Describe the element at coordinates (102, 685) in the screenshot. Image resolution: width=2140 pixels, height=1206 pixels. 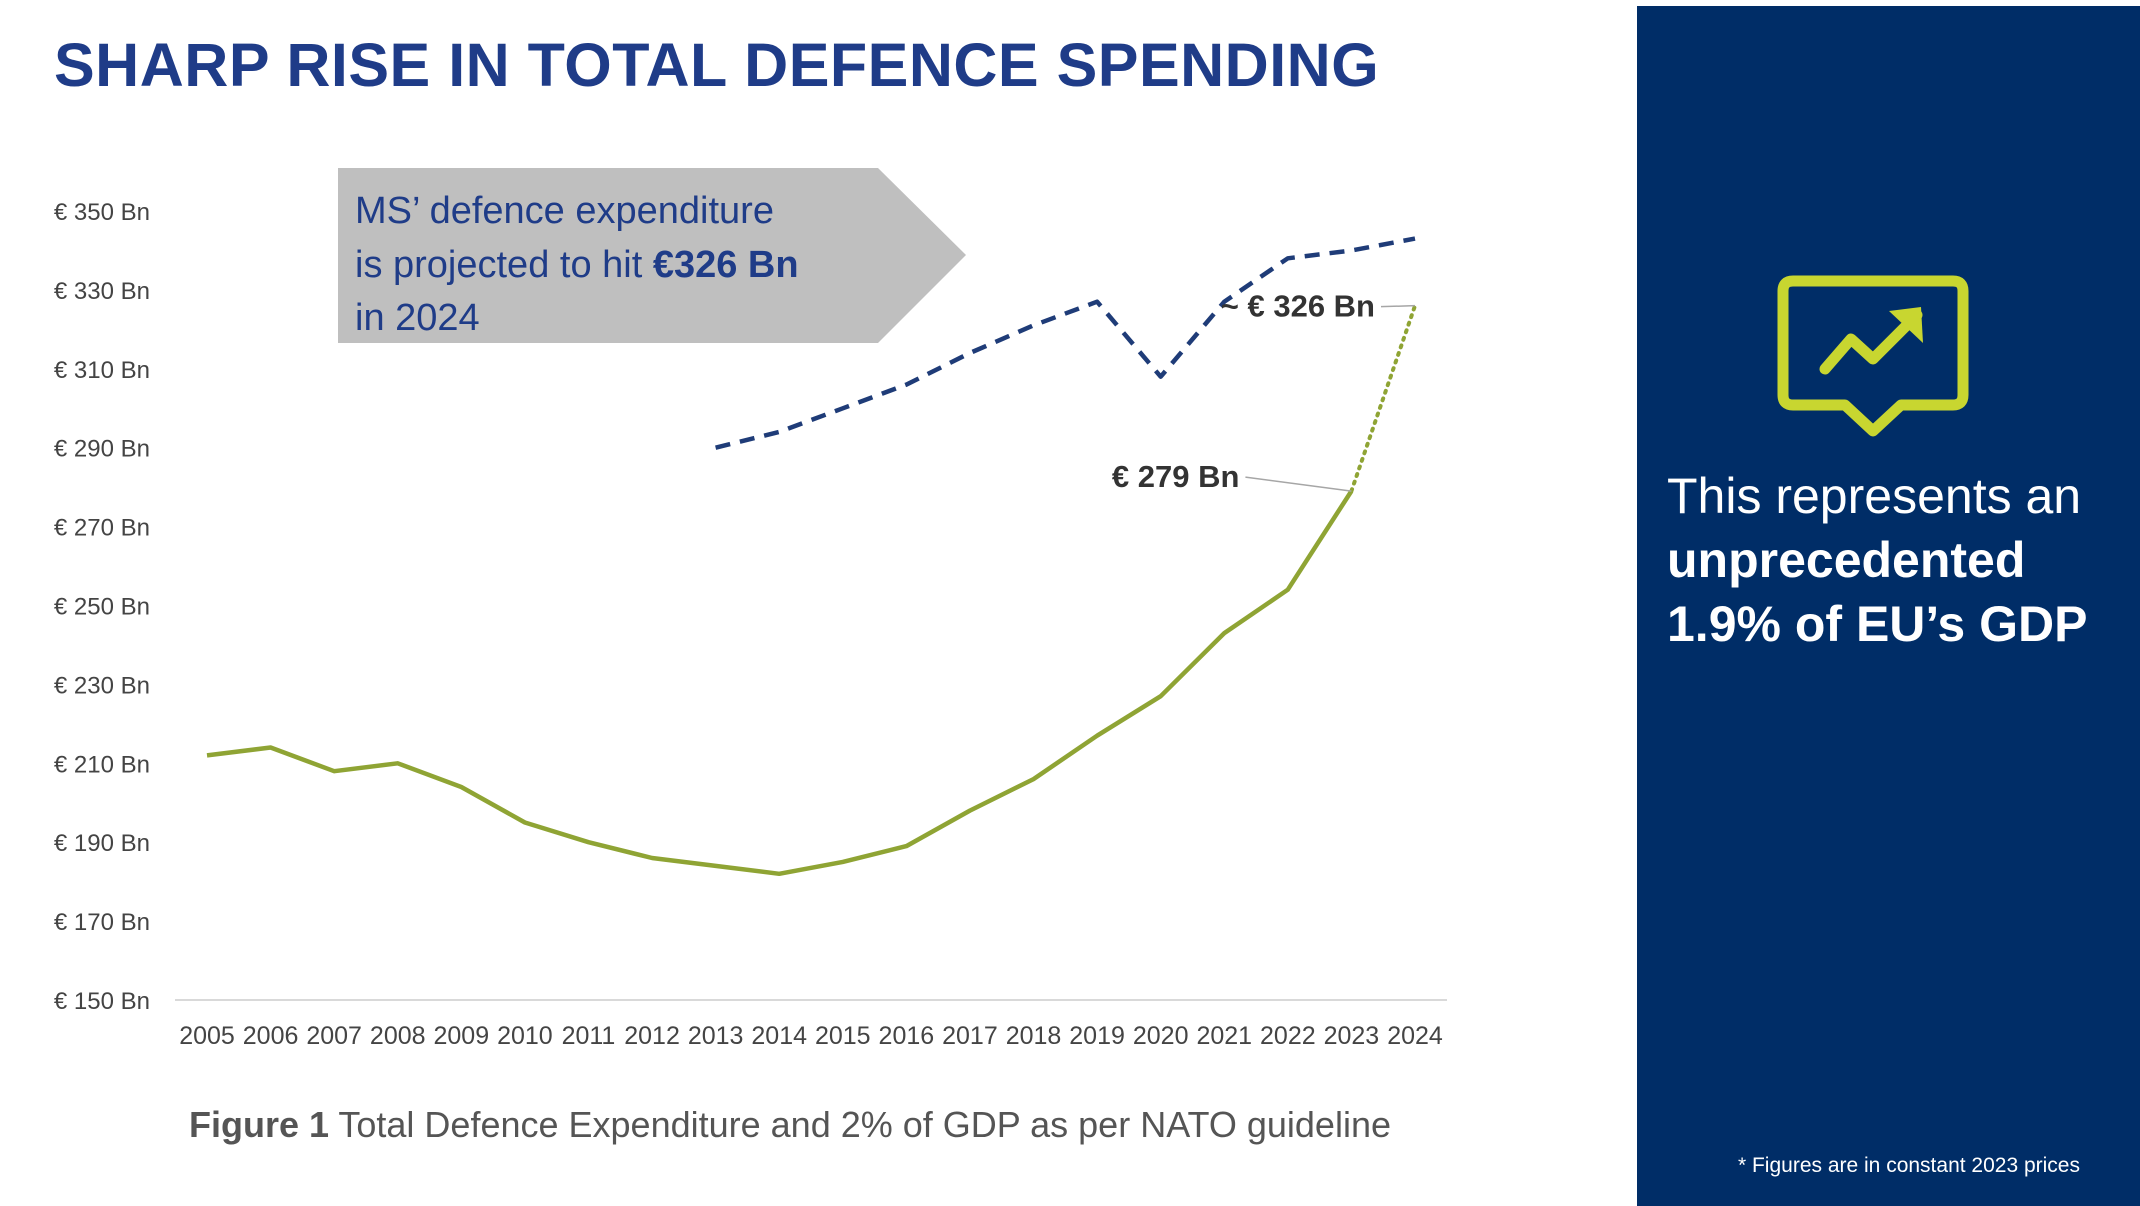
I see `y-tick-label: € 230 Bn` at that location.